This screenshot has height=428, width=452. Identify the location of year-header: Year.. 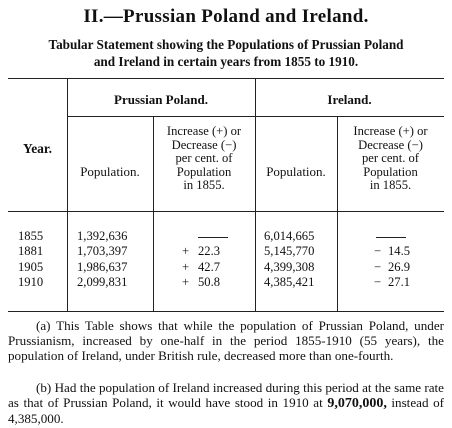
(37, 148).